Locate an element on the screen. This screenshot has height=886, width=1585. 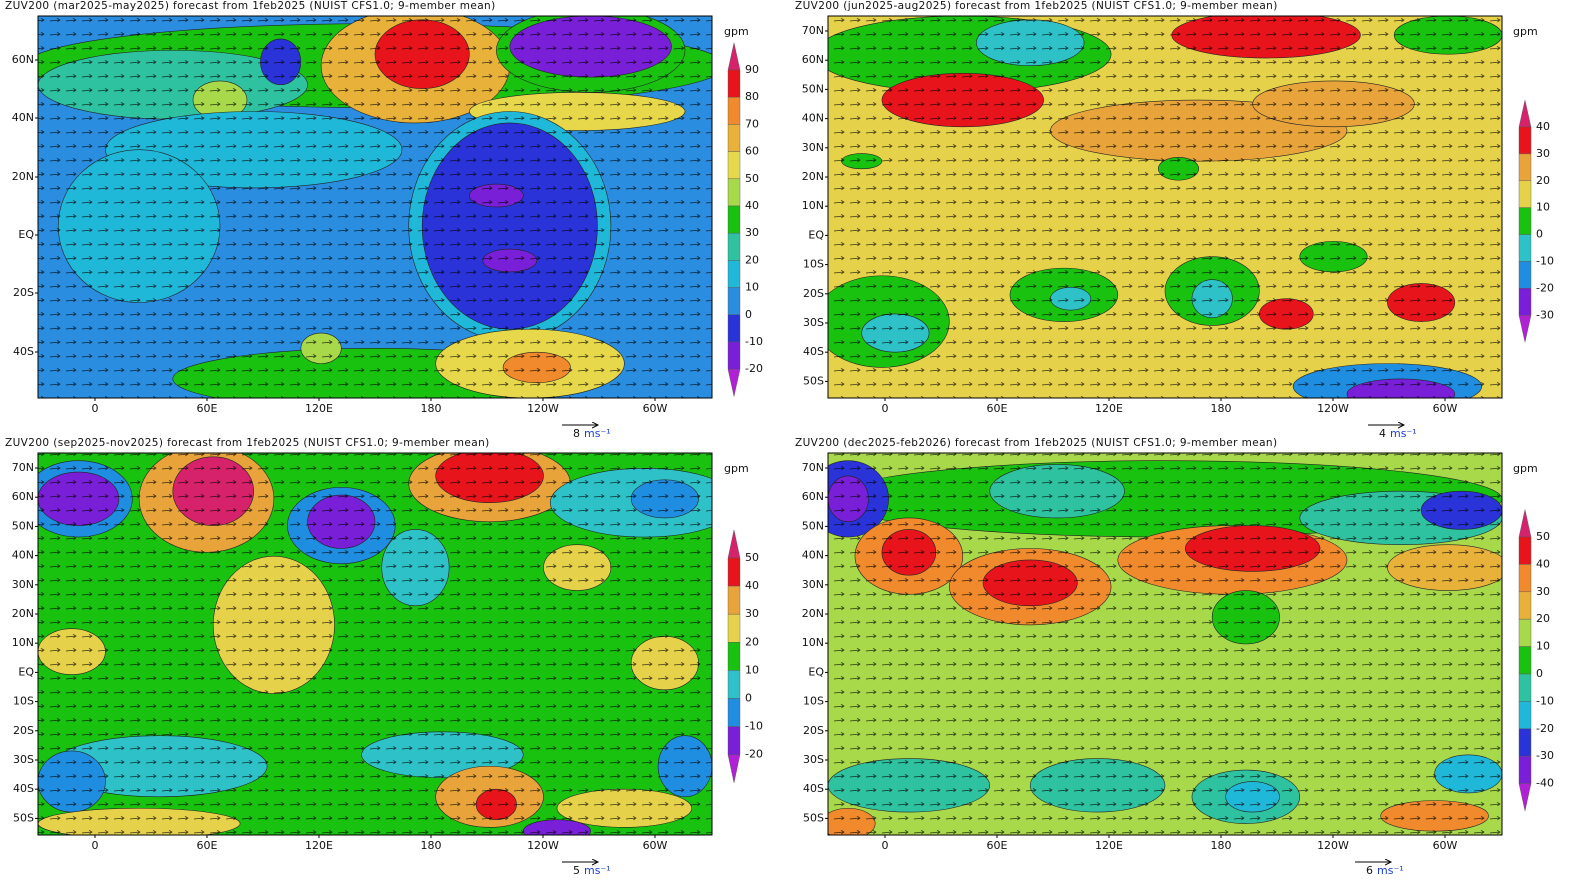
colorbar-label: 40 is located at coordinates (1543, 563).